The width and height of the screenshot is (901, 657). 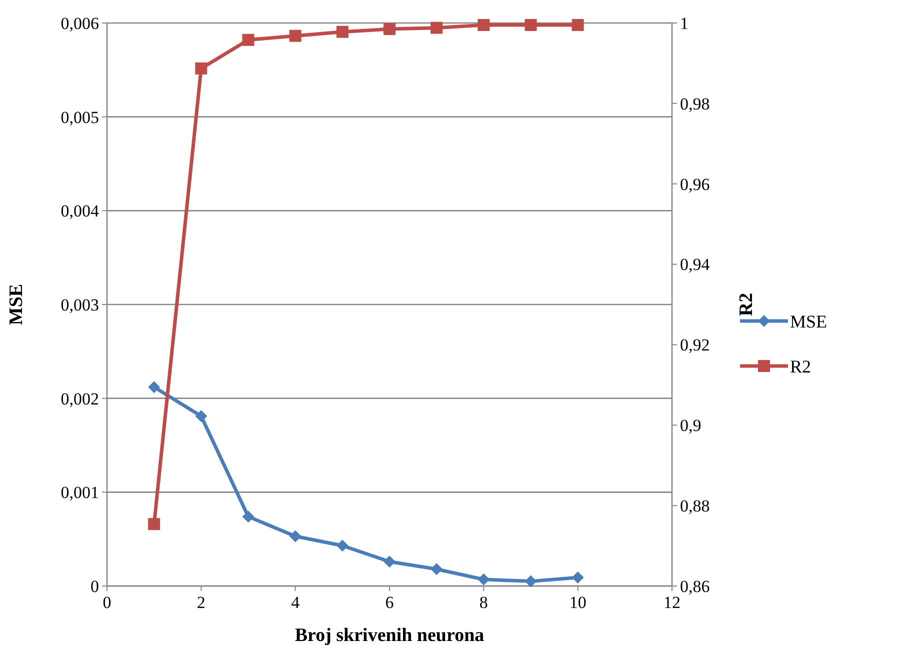 I want to click on x-axis-title: Broj skrivenih neurona, so click(x=389, y=635).